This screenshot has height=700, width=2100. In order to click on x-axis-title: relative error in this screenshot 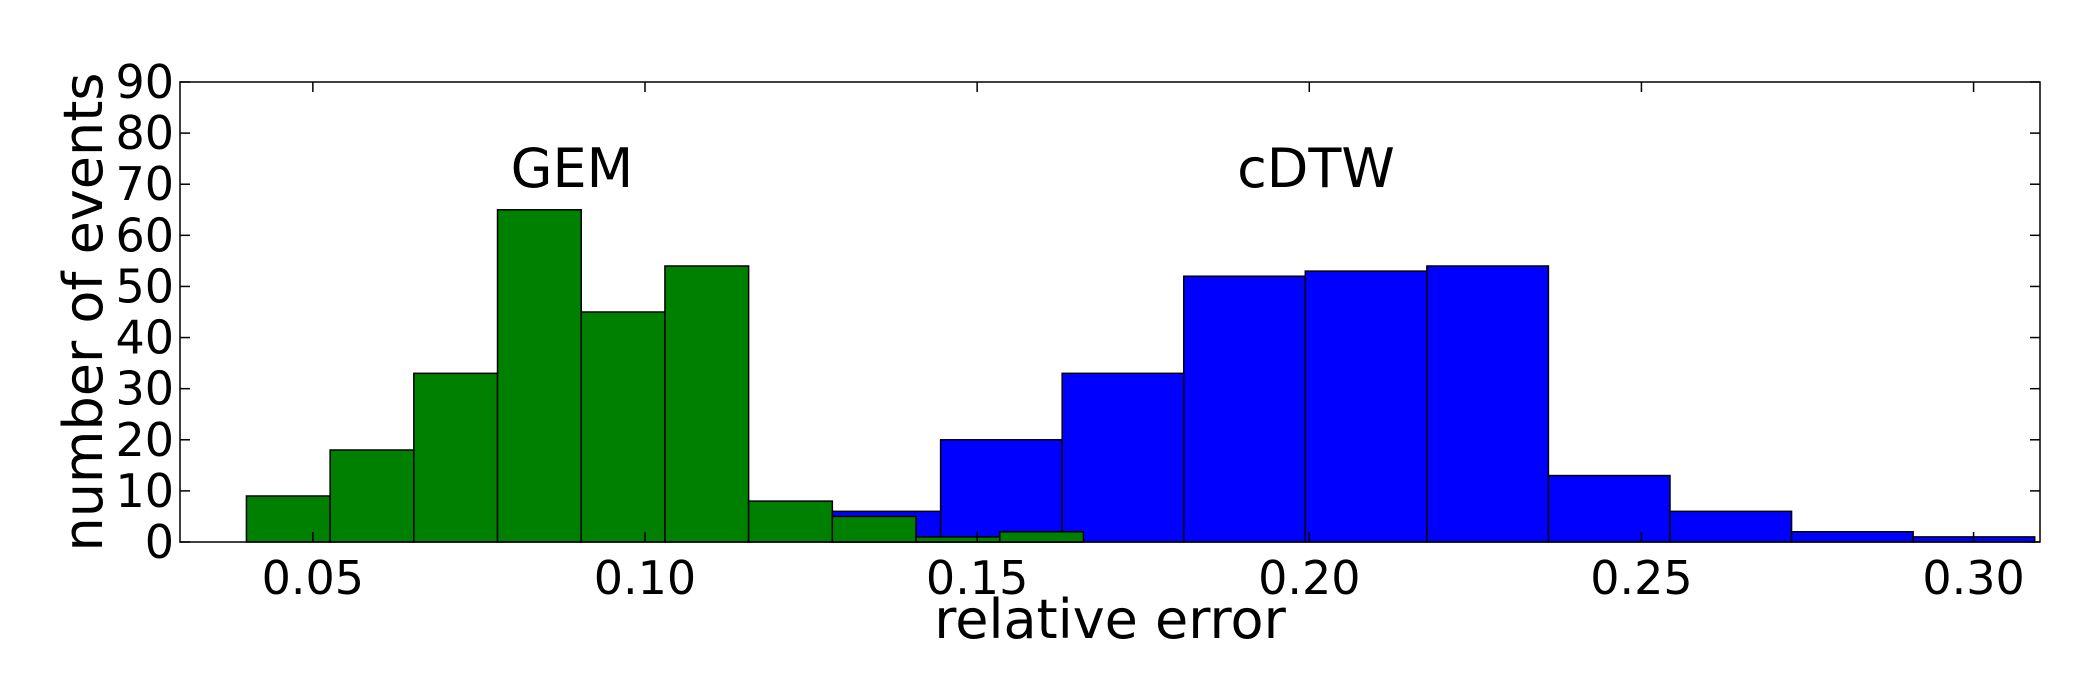, I will do `click(1110, 619)`.